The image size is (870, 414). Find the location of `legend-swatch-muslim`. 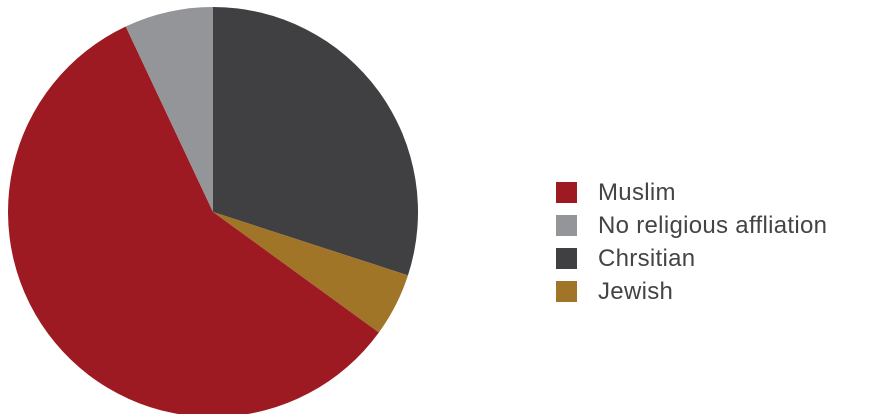

legend-swatch-muslim is located at coordinates (566, 192).